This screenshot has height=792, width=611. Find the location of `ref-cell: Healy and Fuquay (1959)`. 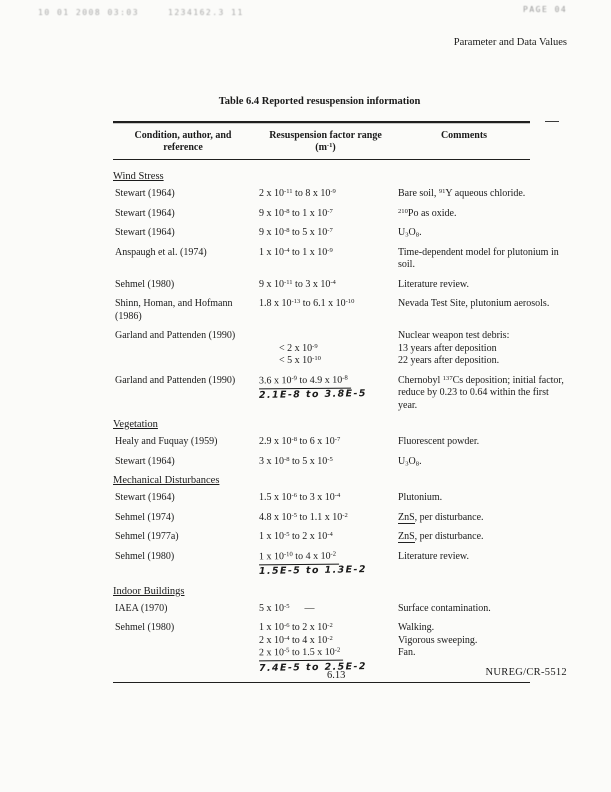

ref-cell: Healy and Fuquay (1959) is located at coordinates (166, 441).